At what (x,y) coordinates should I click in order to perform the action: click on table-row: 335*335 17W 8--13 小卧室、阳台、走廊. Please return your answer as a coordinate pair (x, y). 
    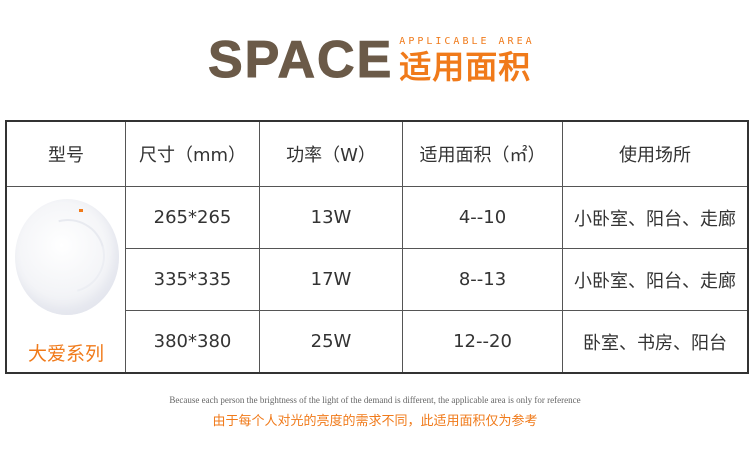
    Looking at the image, I should click on (377, 279).